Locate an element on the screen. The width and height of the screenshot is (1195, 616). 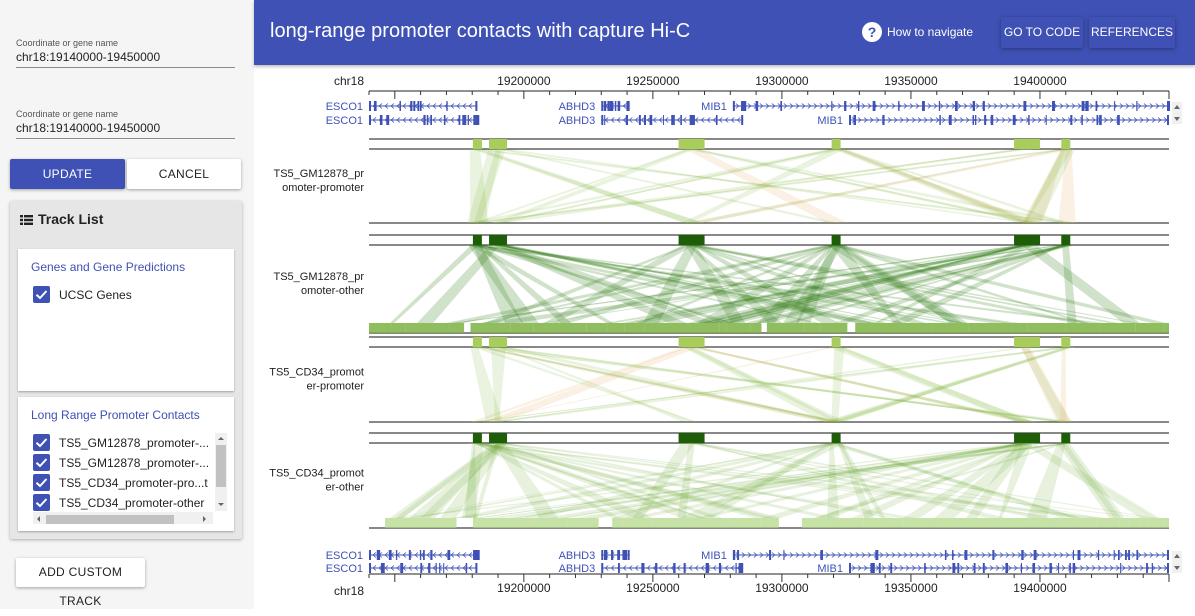
vertical-scrollbar is located at coordinates (221, 472).